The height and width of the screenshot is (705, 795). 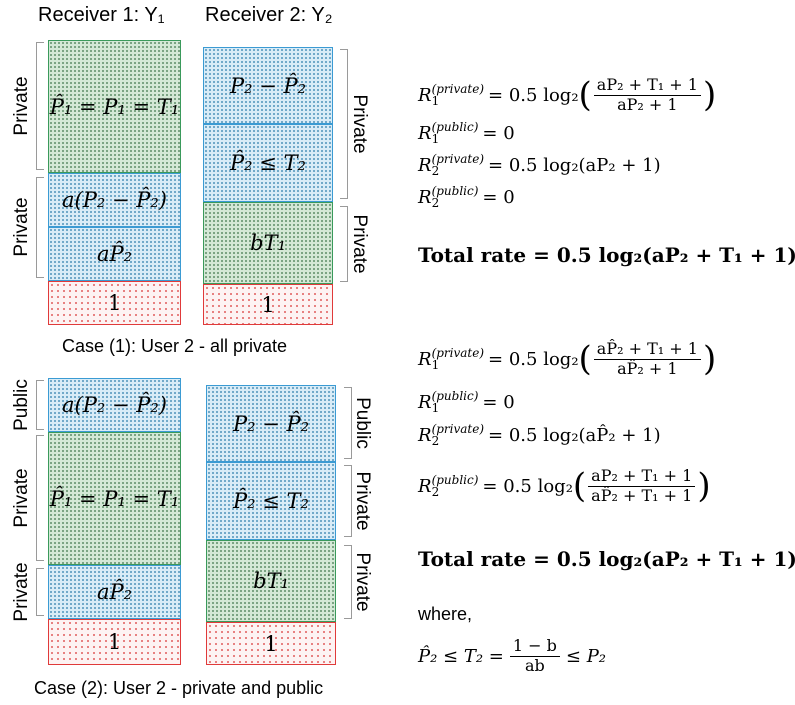 I want to click on case1-caption: Case (1): User 2 - all private, so click(x=175, y=346).